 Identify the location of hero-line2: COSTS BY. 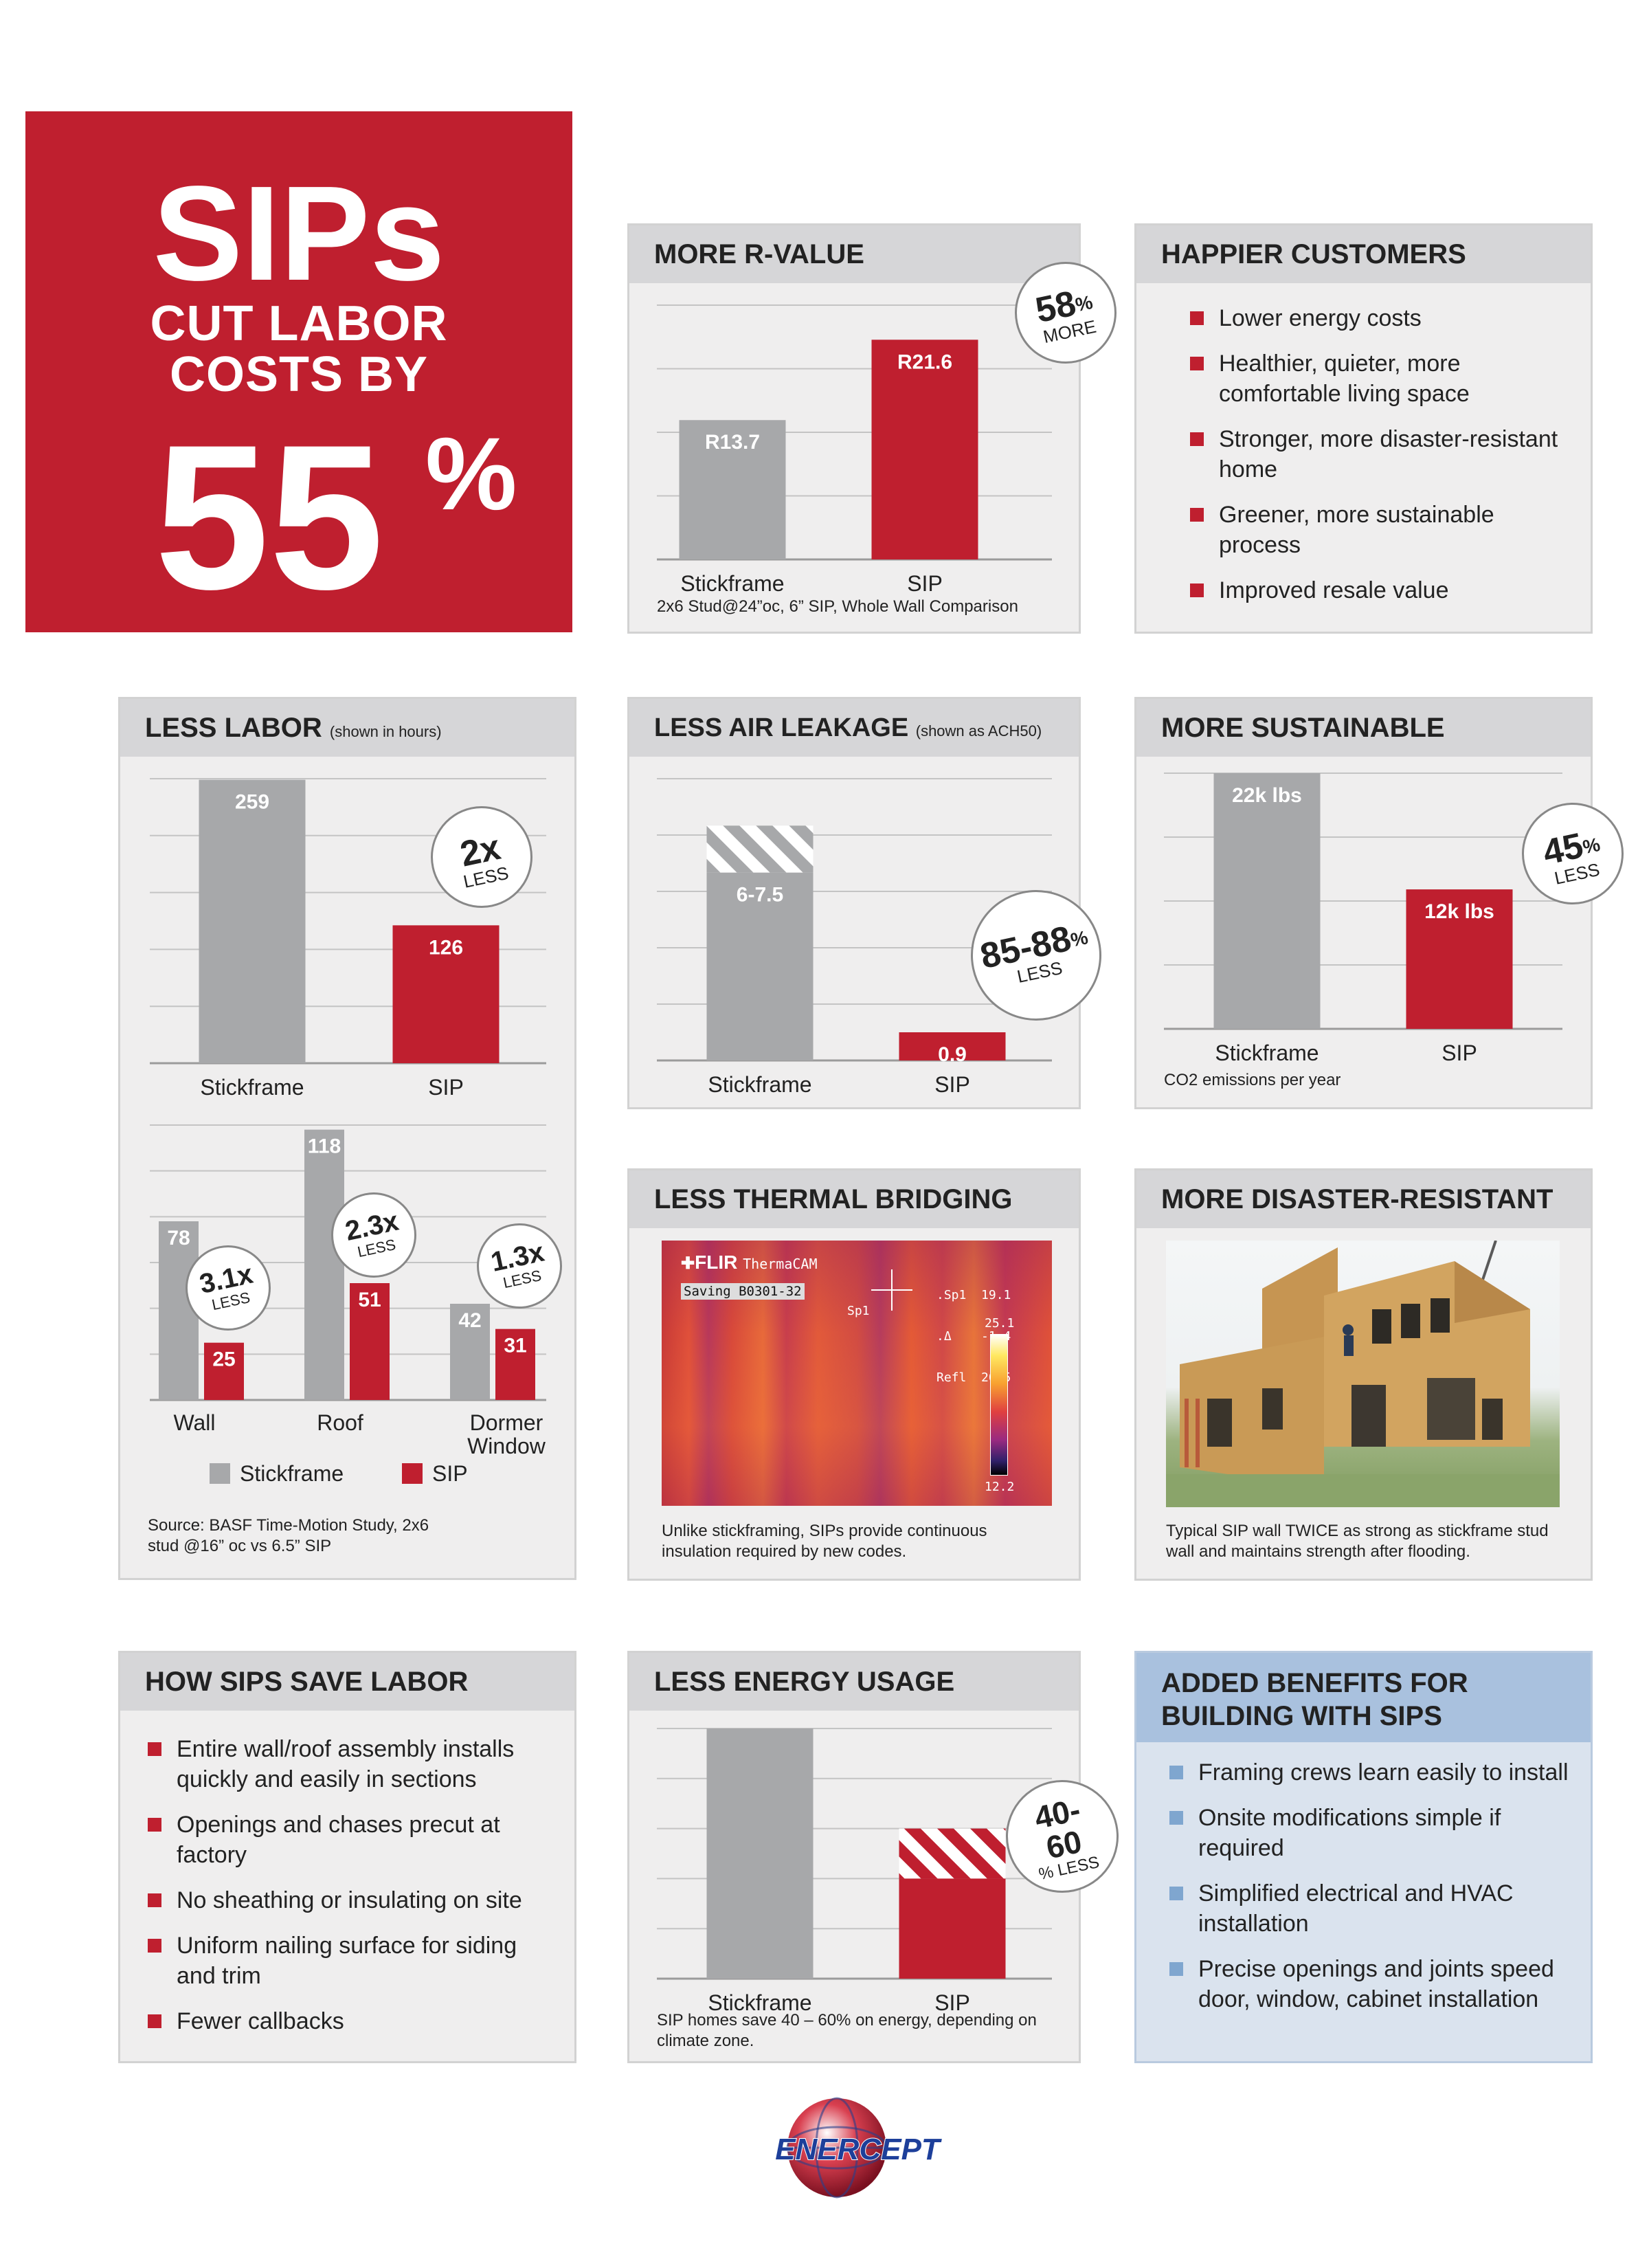
(299, 374).